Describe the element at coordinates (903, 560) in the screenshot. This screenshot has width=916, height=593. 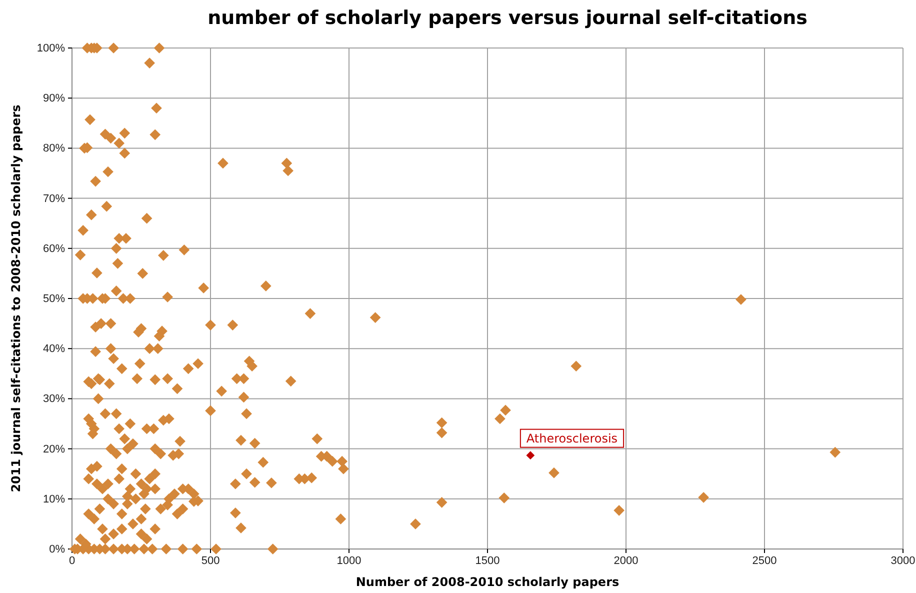
I see `x-tick-label: 3000` at that location.